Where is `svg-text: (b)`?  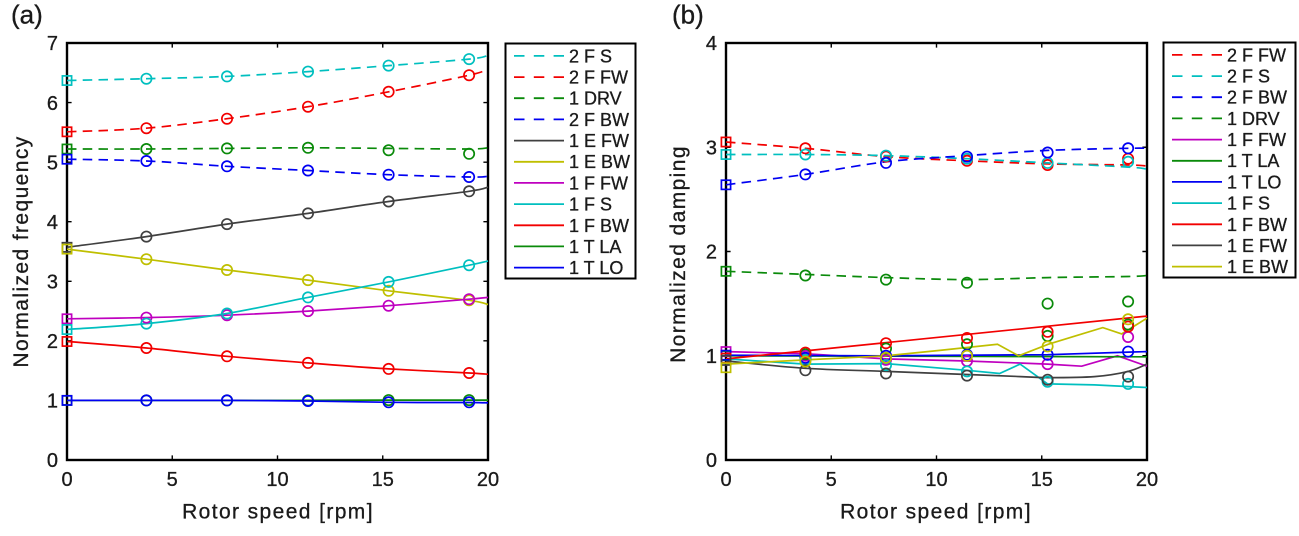 svg-text: (b) is located at coordinates (688, 15).